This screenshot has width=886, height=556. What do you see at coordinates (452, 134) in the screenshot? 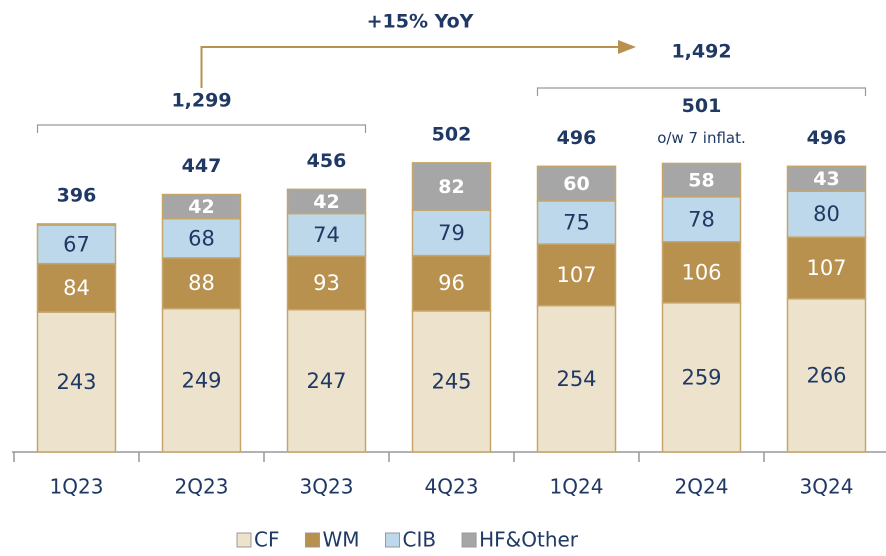
I see `total-label: 502` at bounding box center [452, 134].